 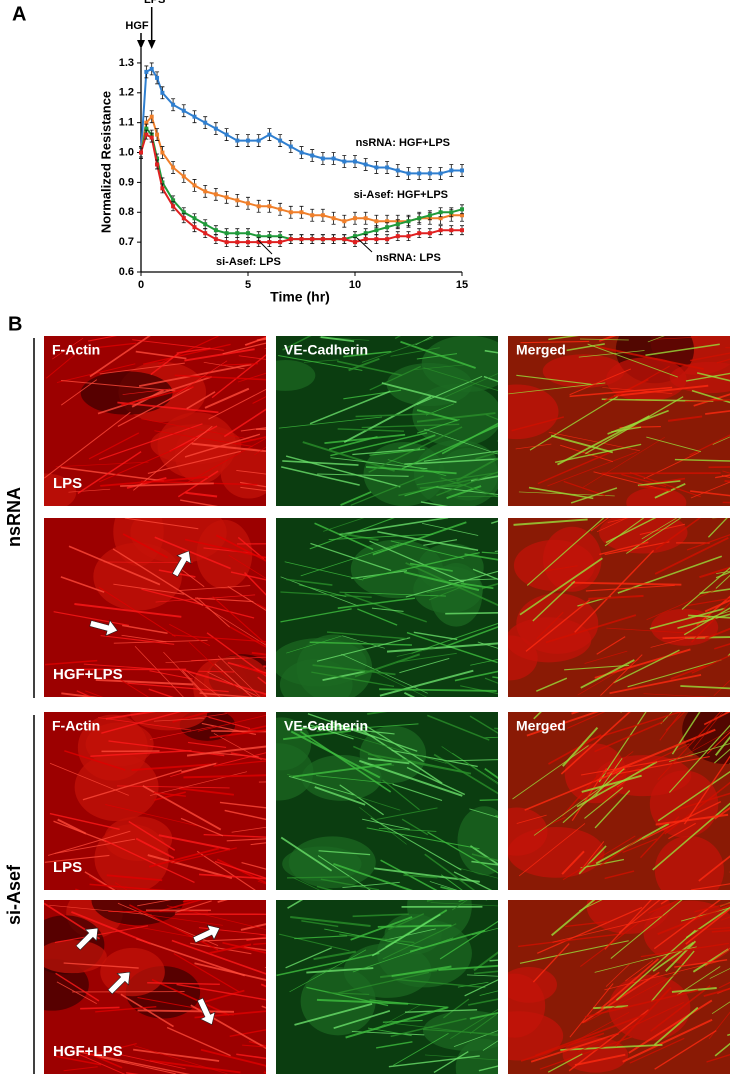 I want to click on row-label: HGF+LPS, so click(x=88, y=674).